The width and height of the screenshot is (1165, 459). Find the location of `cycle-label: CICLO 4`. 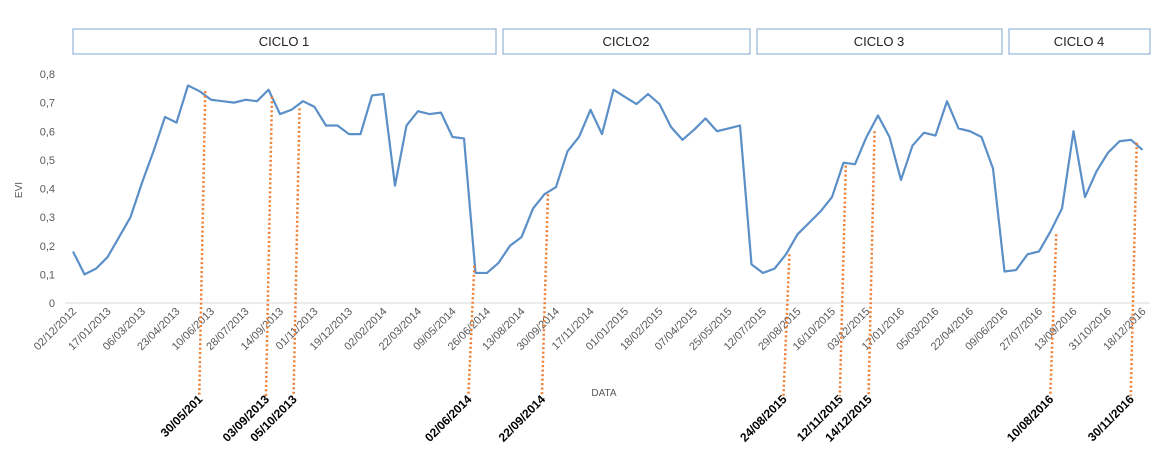

cycle-label: CICLO 4 is located at coordinates (1079, 41).